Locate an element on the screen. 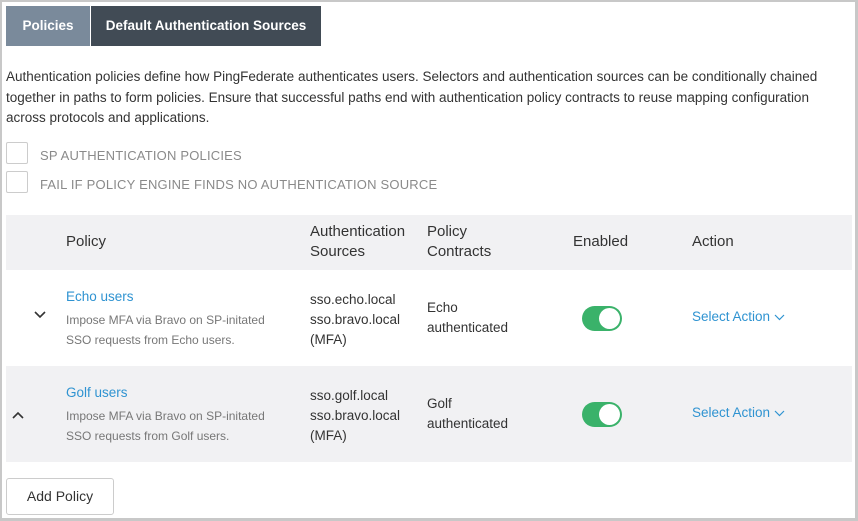  auth-sources: sso.echo.local sso.bravo.local (MFA) is located at coordinates (355, 320).